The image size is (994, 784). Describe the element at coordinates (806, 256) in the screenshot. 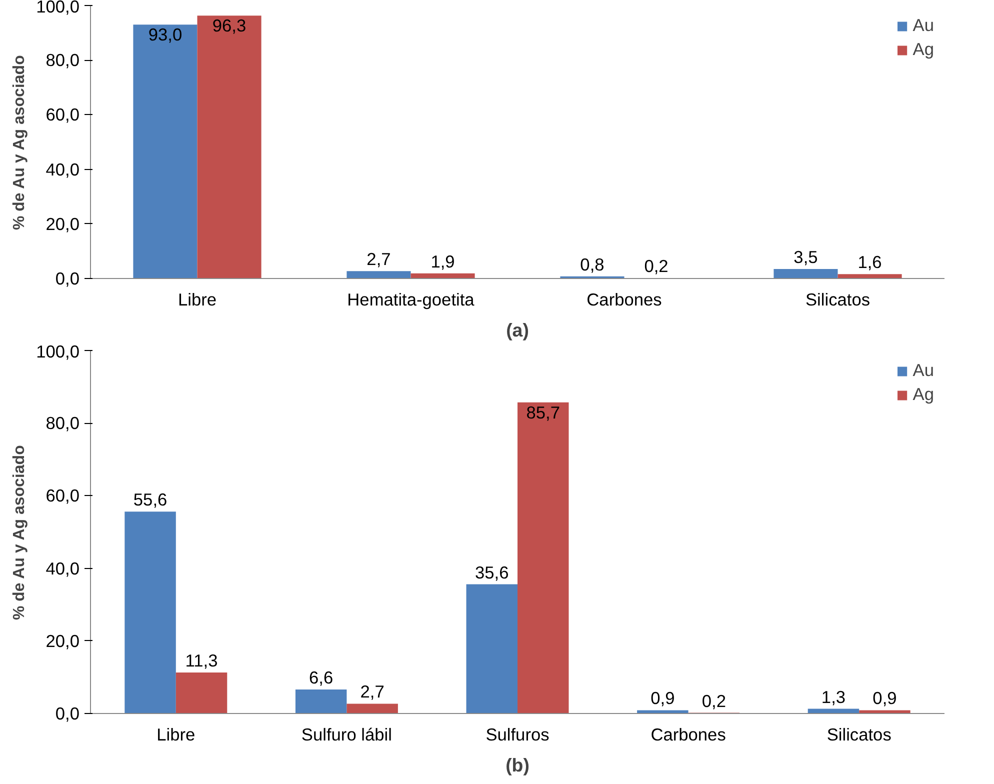

I see `data-label: 3,5` at that location.